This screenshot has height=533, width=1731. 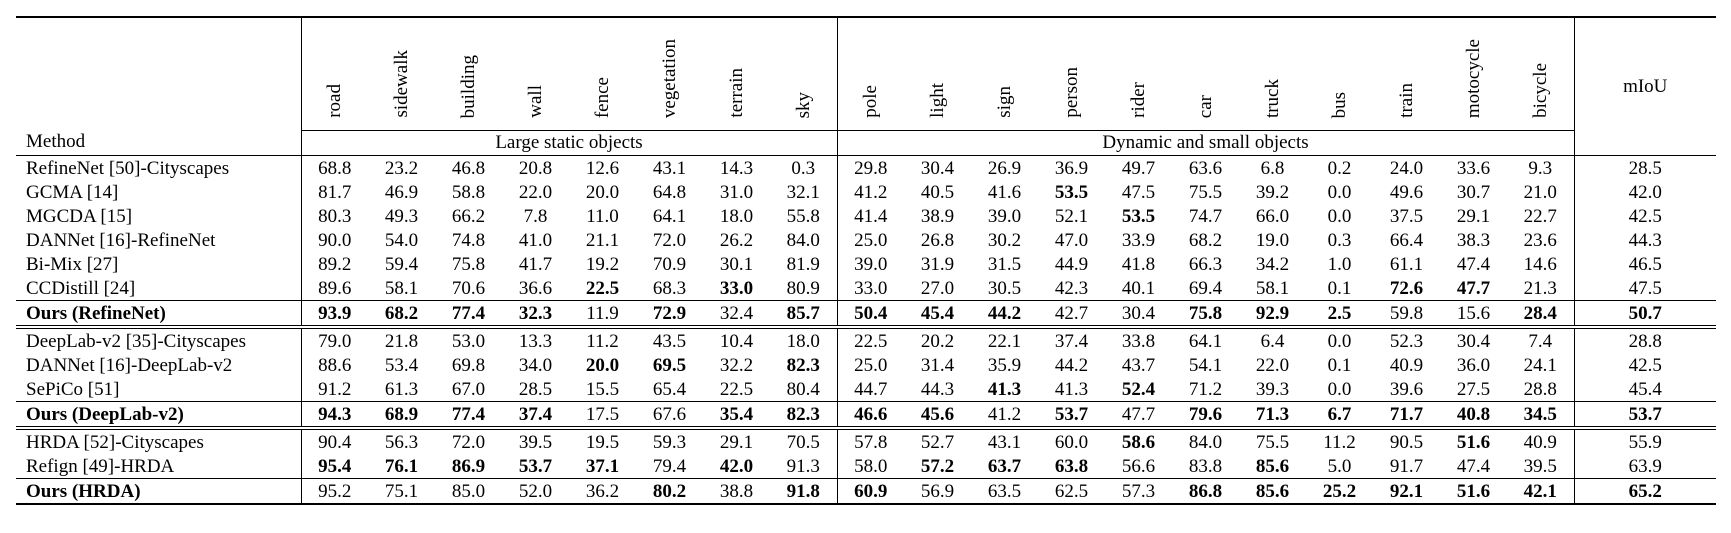 What do you see at coordinates (1540, 192) in the screenshot?
I see `value-cell: 21.0` at bounding box center [1540, 192].